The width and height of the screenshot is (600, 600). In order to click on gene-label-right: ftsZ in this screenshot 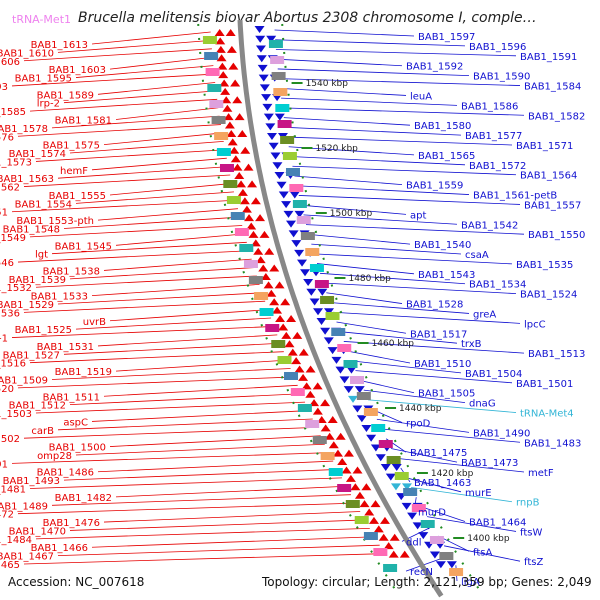, I will do `click(533, 562)`.